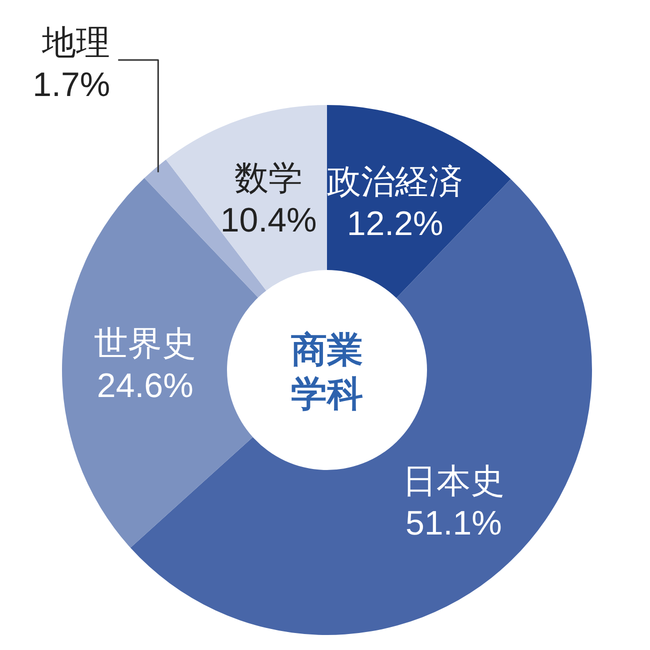 The image size is (650, 650). I want to click on data-label: 1.7%, so click(71, 85).